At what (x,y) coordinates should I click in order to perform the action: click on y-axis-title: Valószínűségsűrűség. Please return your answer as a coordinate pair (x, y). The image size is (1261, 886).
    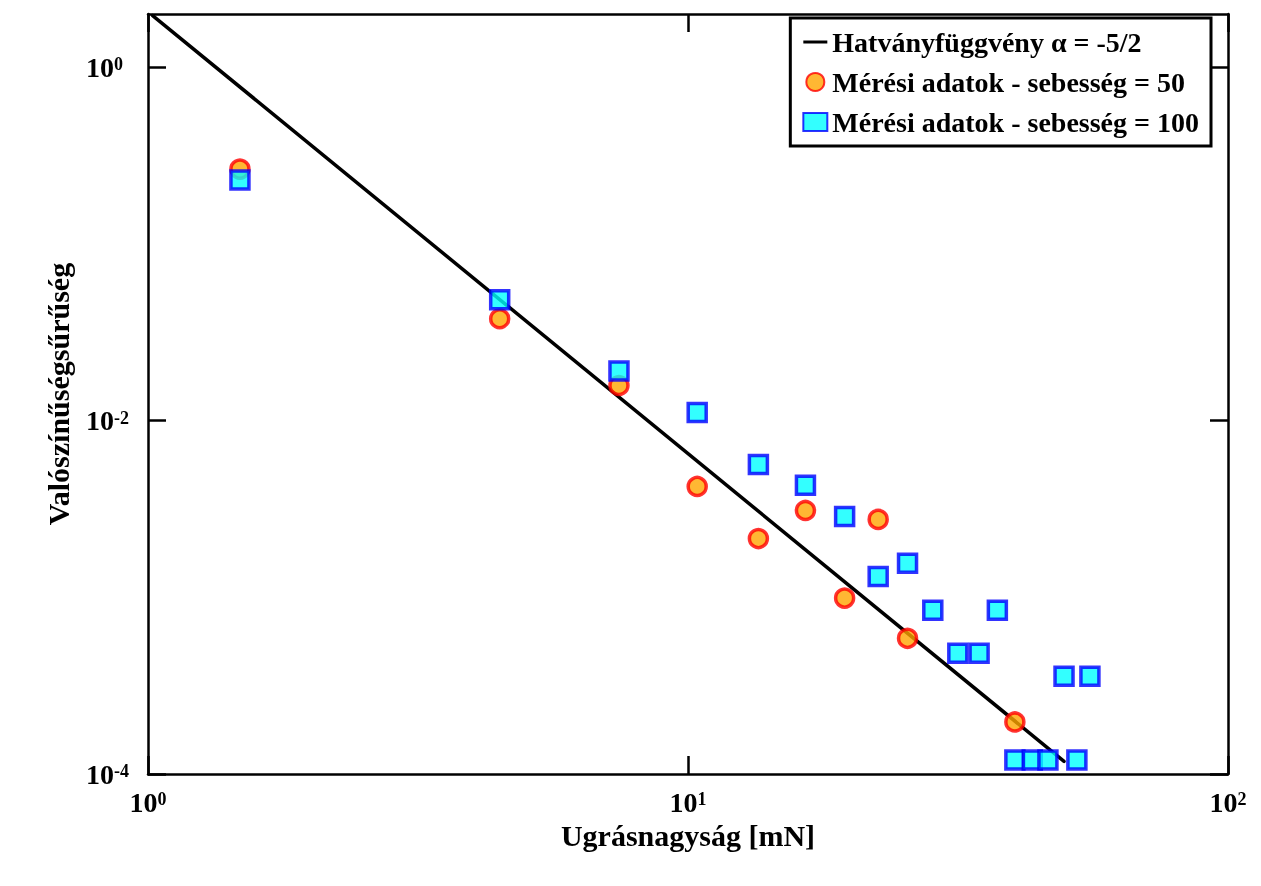
    Looking at the image, I should click on (58, 394).